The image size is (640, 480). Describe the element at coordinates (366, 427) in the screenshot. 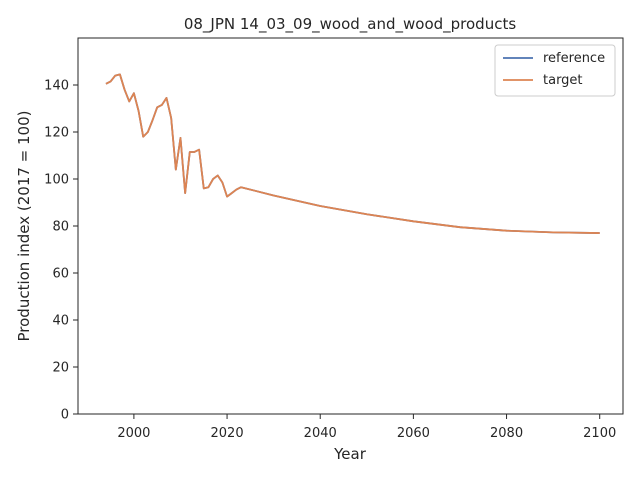

I see `x-axis-ticks: 2000 2020 2040 2060 2080 2100` at that location.